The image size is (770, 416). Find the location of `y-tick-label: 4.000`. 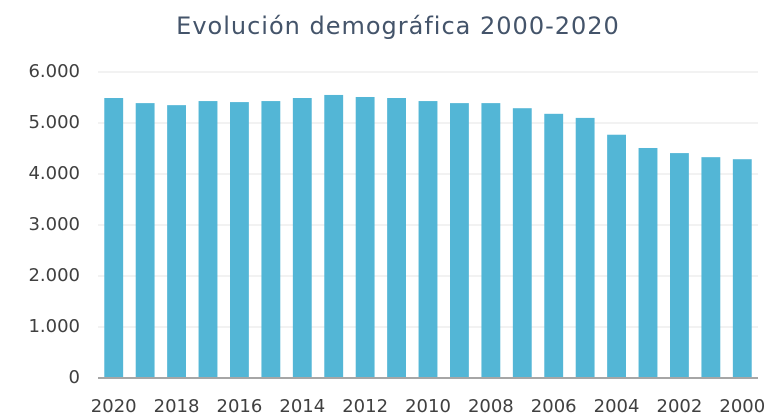

y-tick-label: 4.000 is located at coordinates (54, 173).